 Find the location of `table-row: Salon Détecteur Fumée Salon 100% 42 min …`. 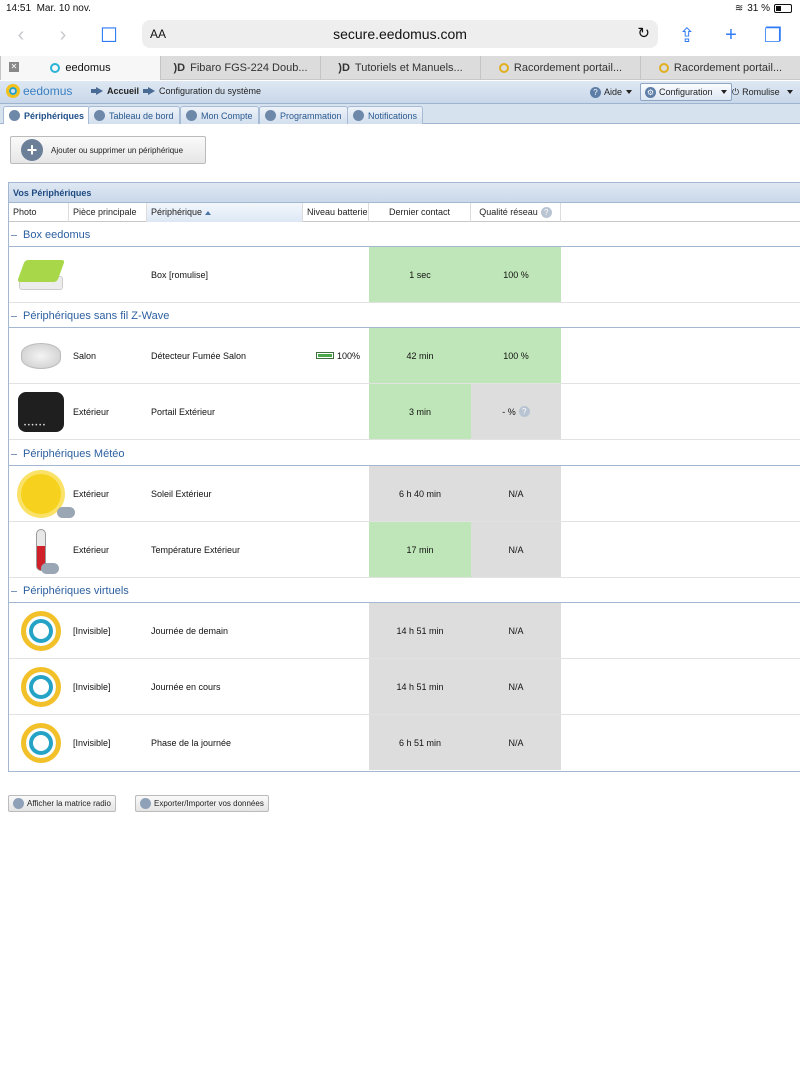

table-row: Salon Détecteur Fumée Salon 100% 42 min … is located at coordinates (404, 356).